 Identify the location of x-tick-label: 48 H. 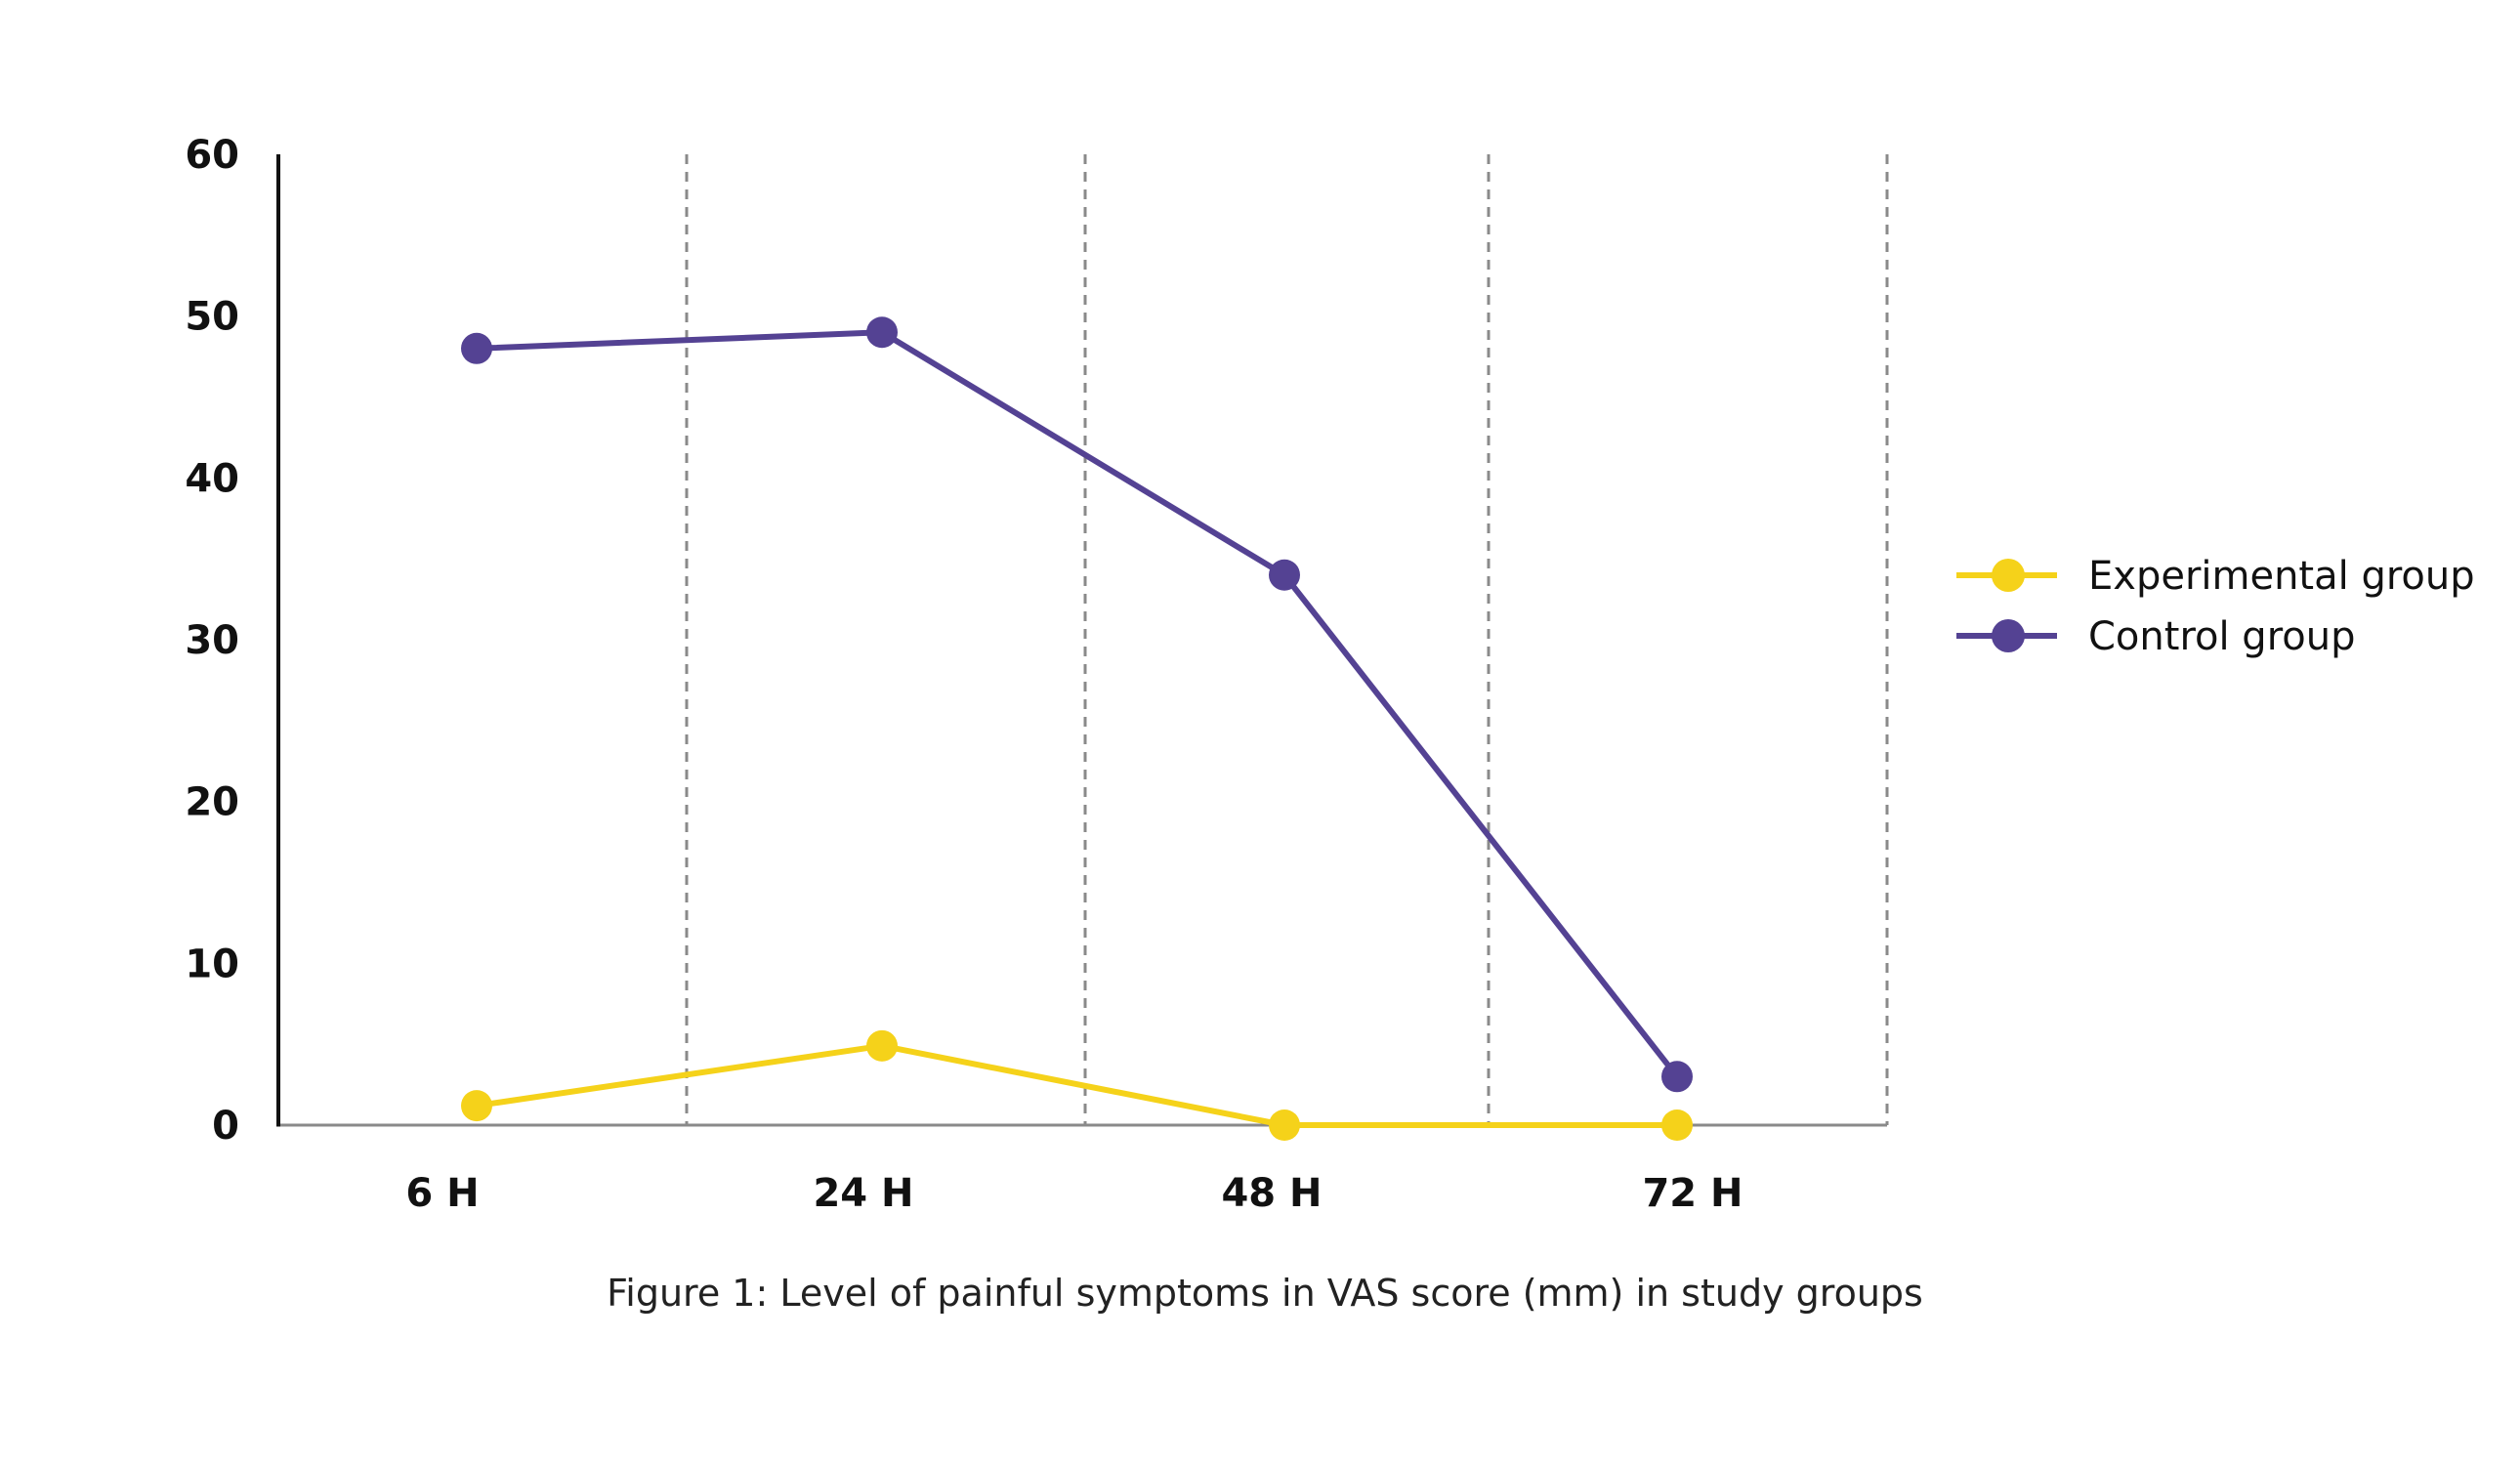
(1271, 1193).